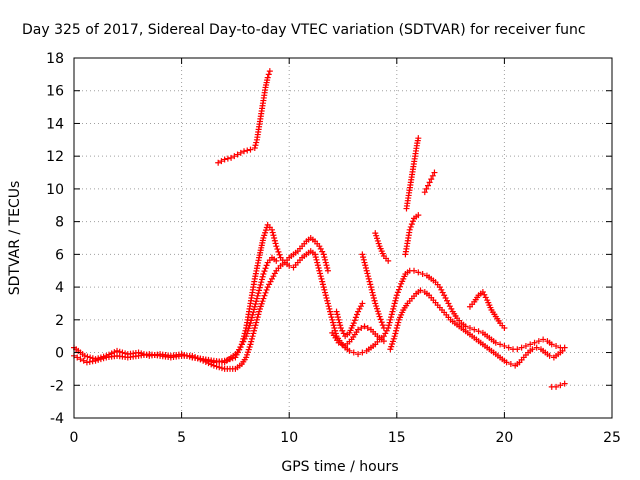 The width and height of the screenshot is (640, 480). Describe the element at coordinates (59, 223) in the screenshot. I see `y-tick-label: 8` at that location.